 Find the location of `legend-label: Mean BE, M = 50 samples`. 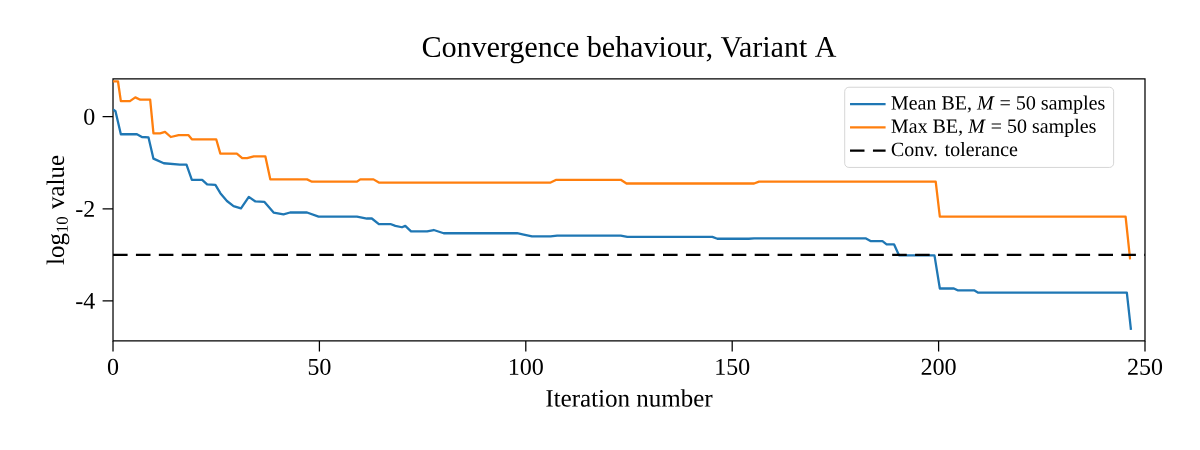

legend-label: Mean BE, M = 50 samples is located at coordinates (998, 104).